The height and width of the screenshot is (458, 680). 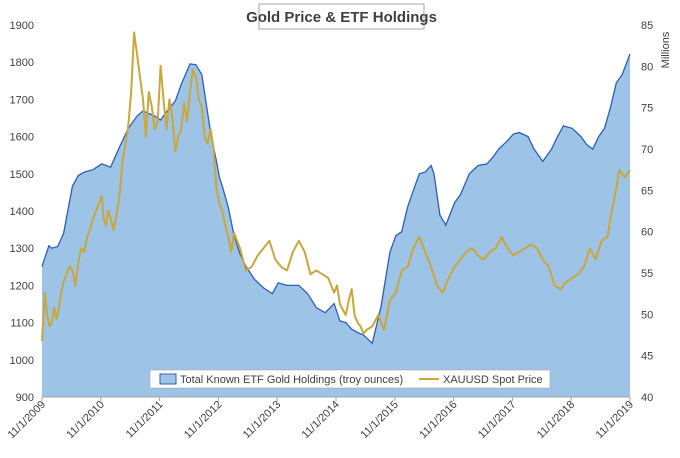 What do you see at coordinates (25, 398) in the screenshot?
I see `left-tick-label: 900` at bounding box center [25, 398].